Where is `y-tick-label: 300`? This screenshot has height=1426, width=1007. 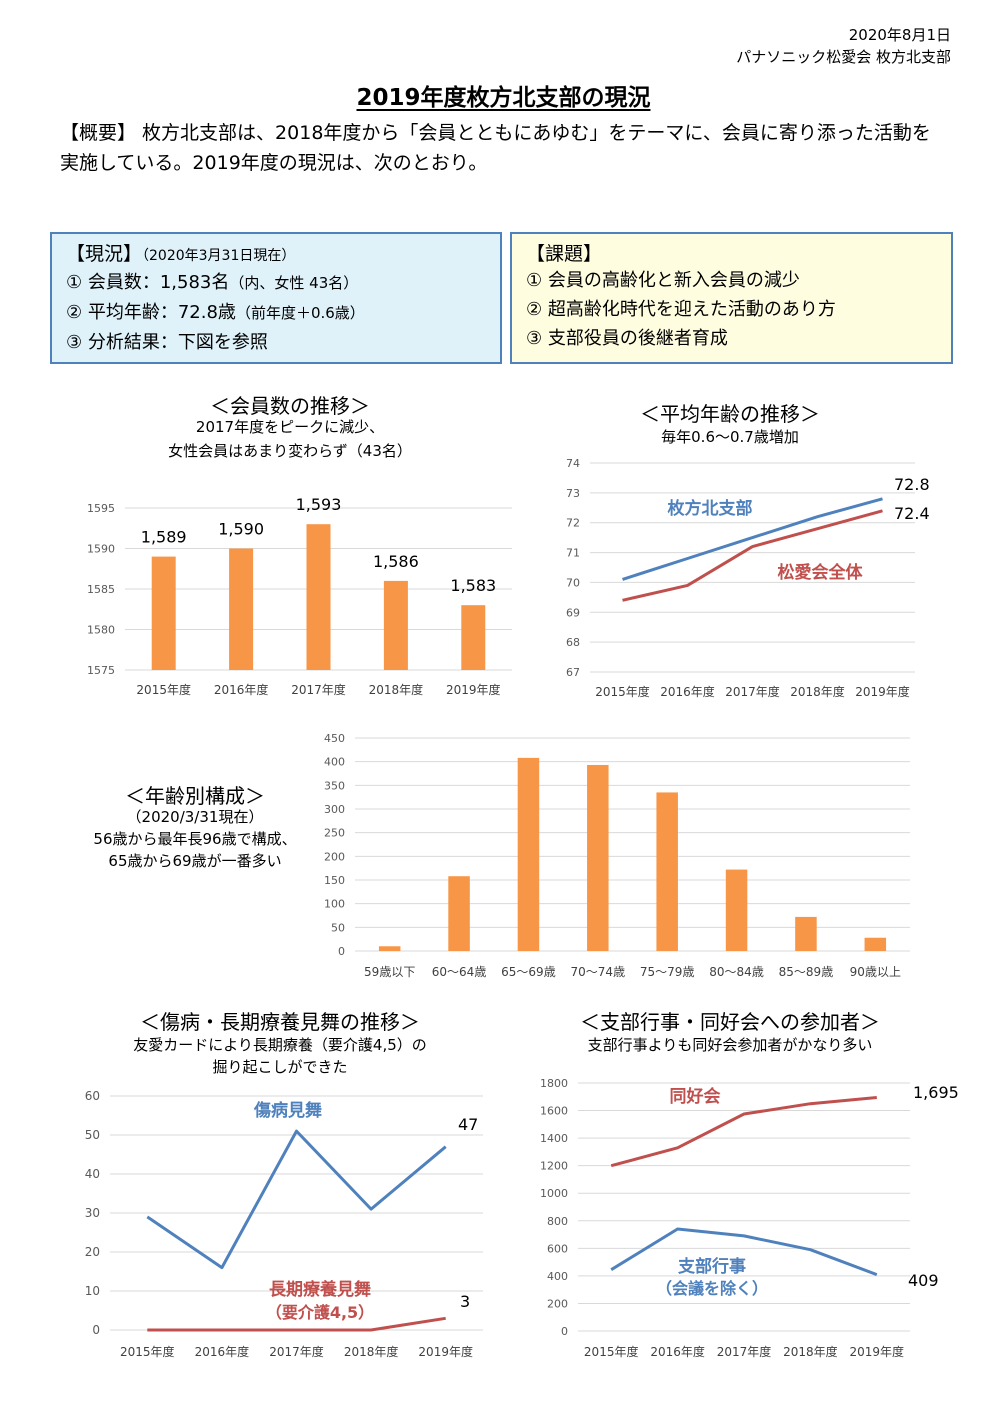 y-tick-label: 300 is located at coordinates (334, 809).